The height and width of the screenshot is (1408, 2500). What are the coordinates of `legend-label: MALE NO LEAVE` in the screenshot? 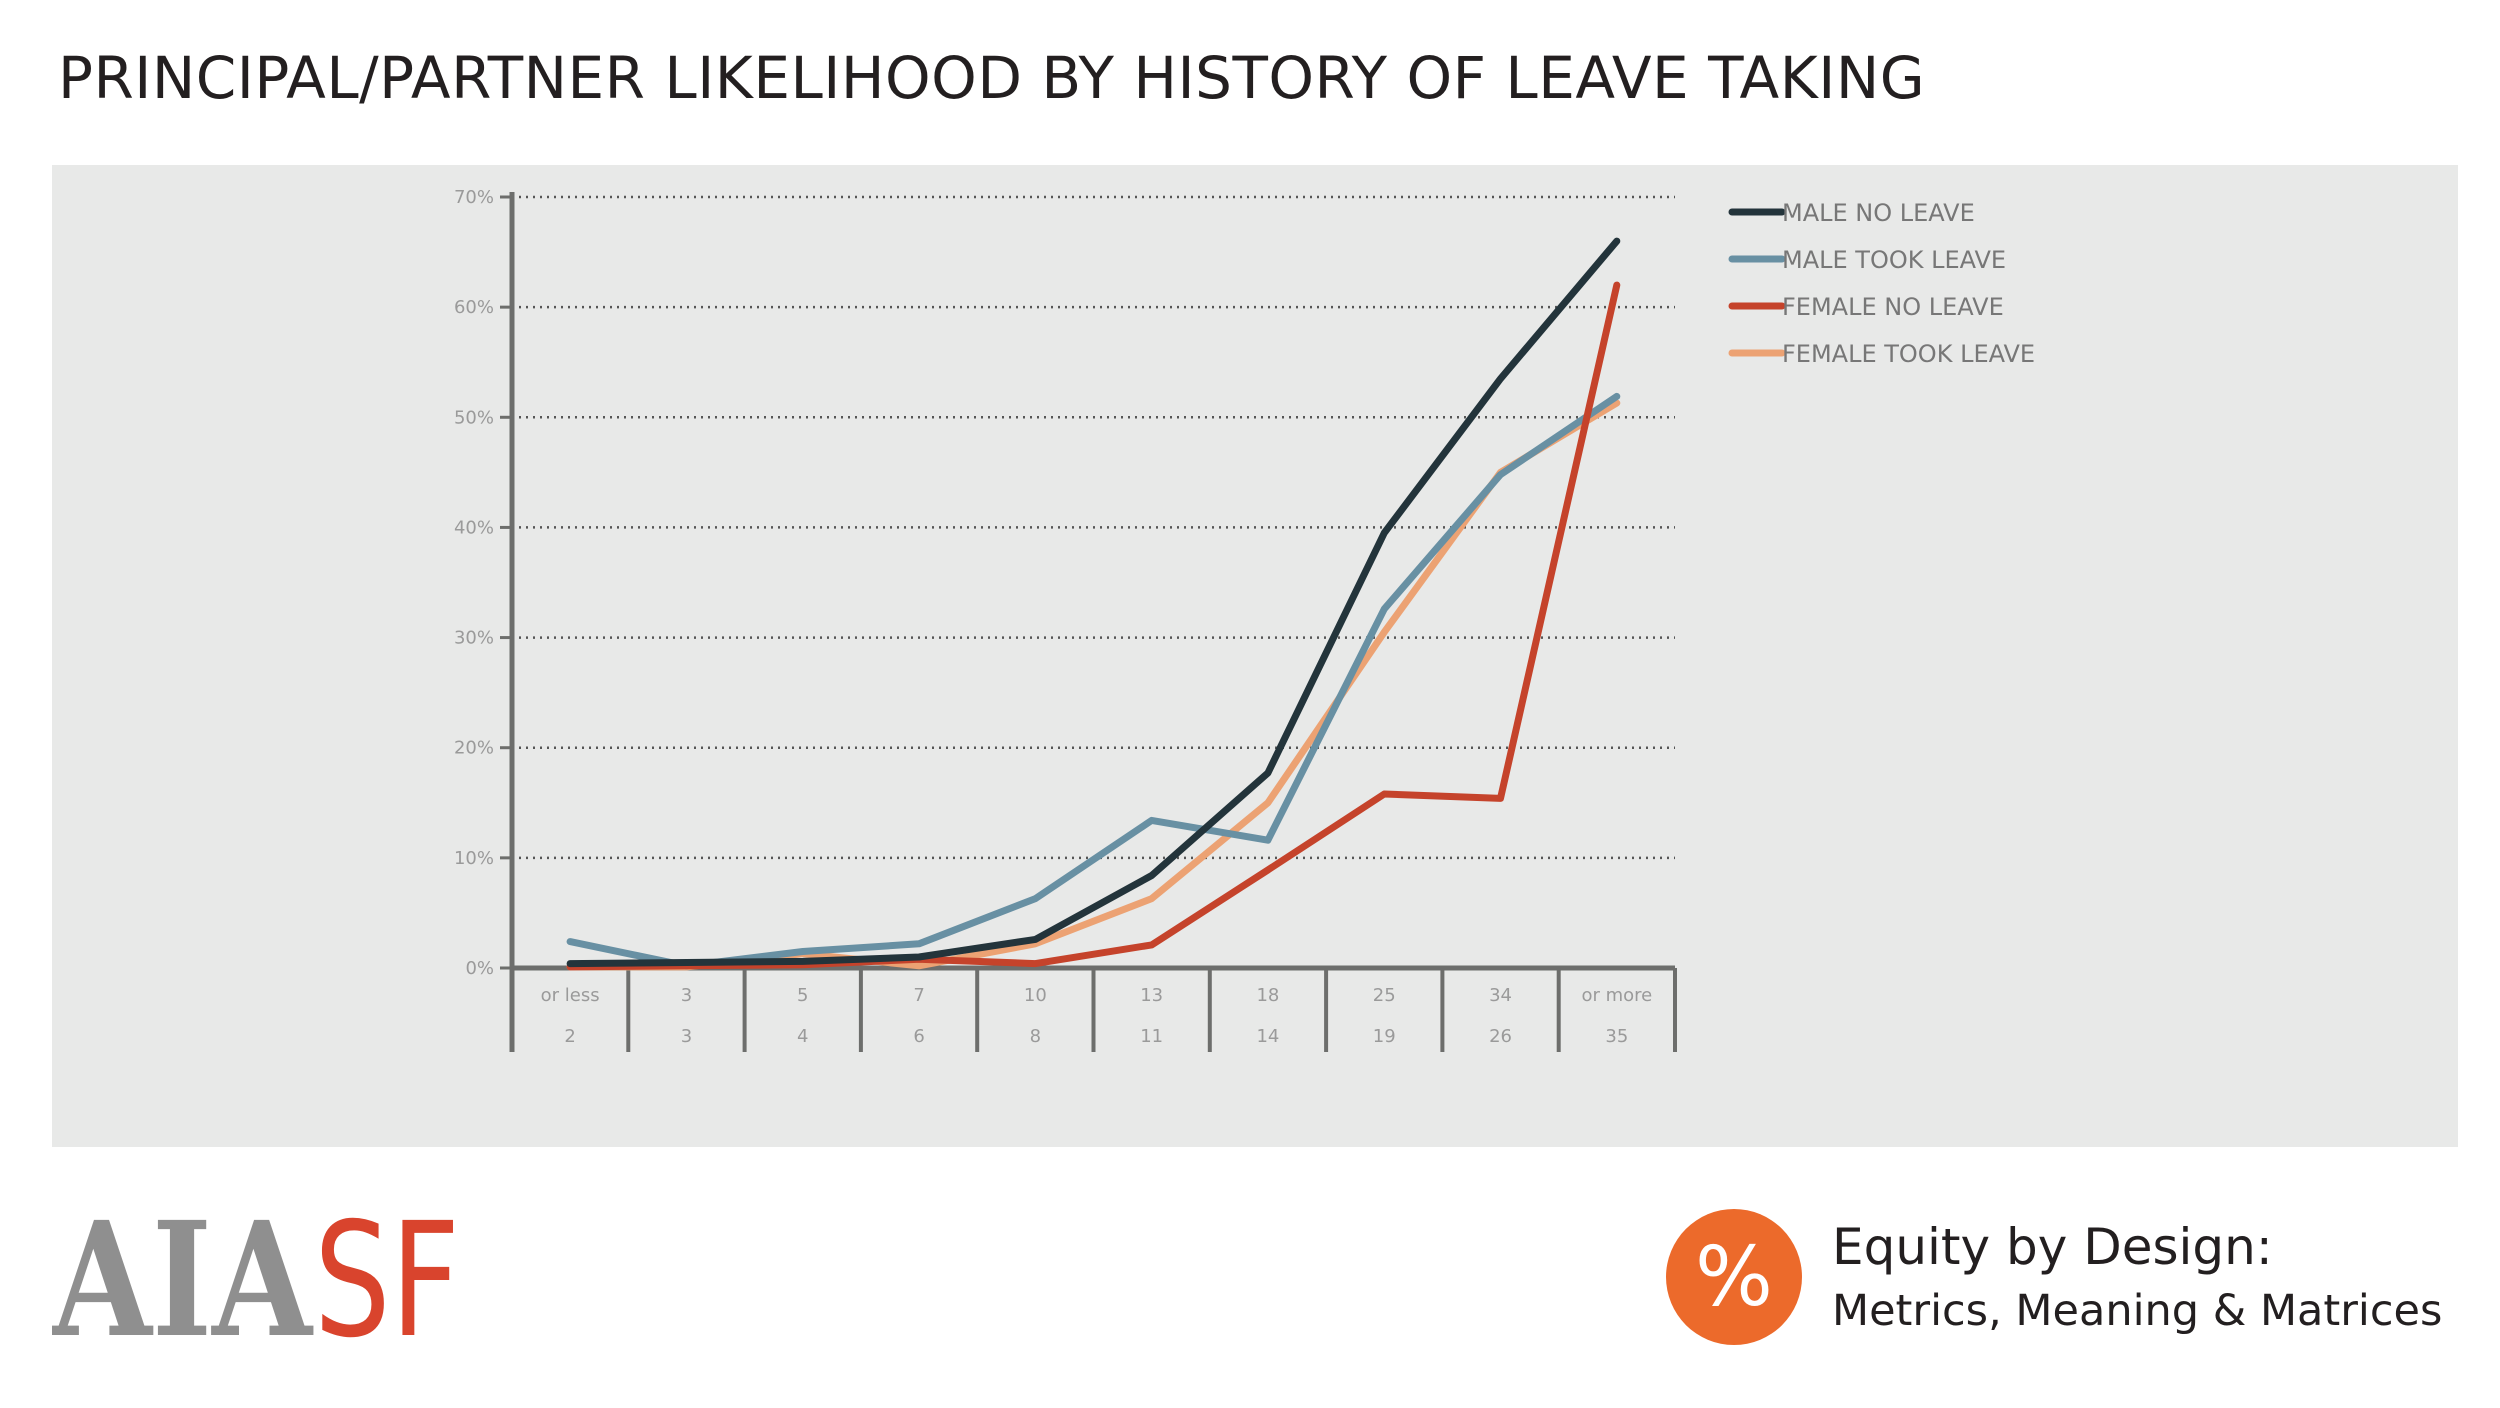 It's located at (1878, 213).